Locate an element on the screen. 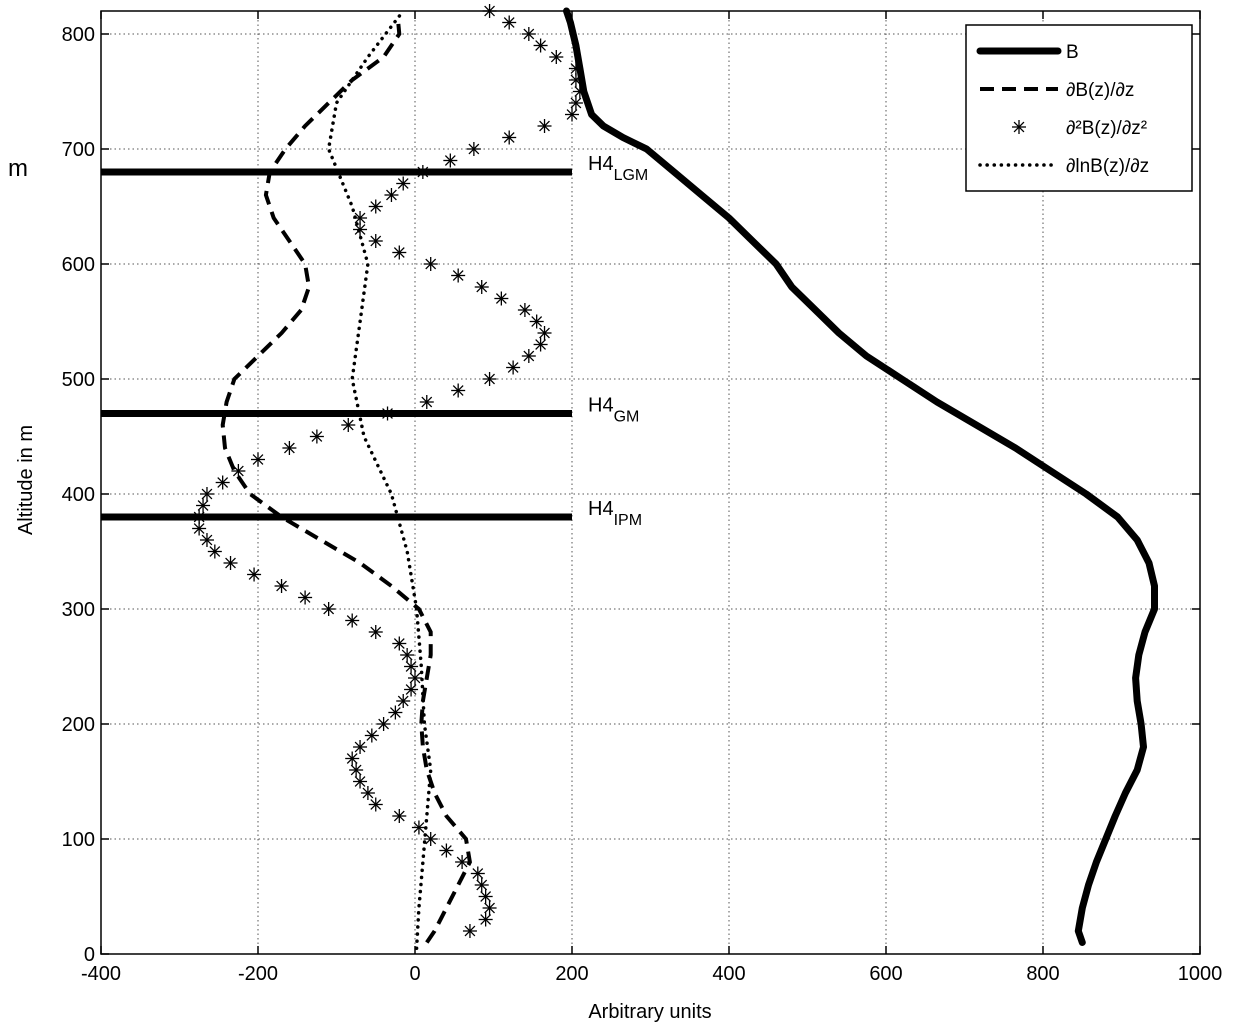 This screenshot has width=1238, height=1026. x-tick-label: -200 is located at coordinates (258, 974).